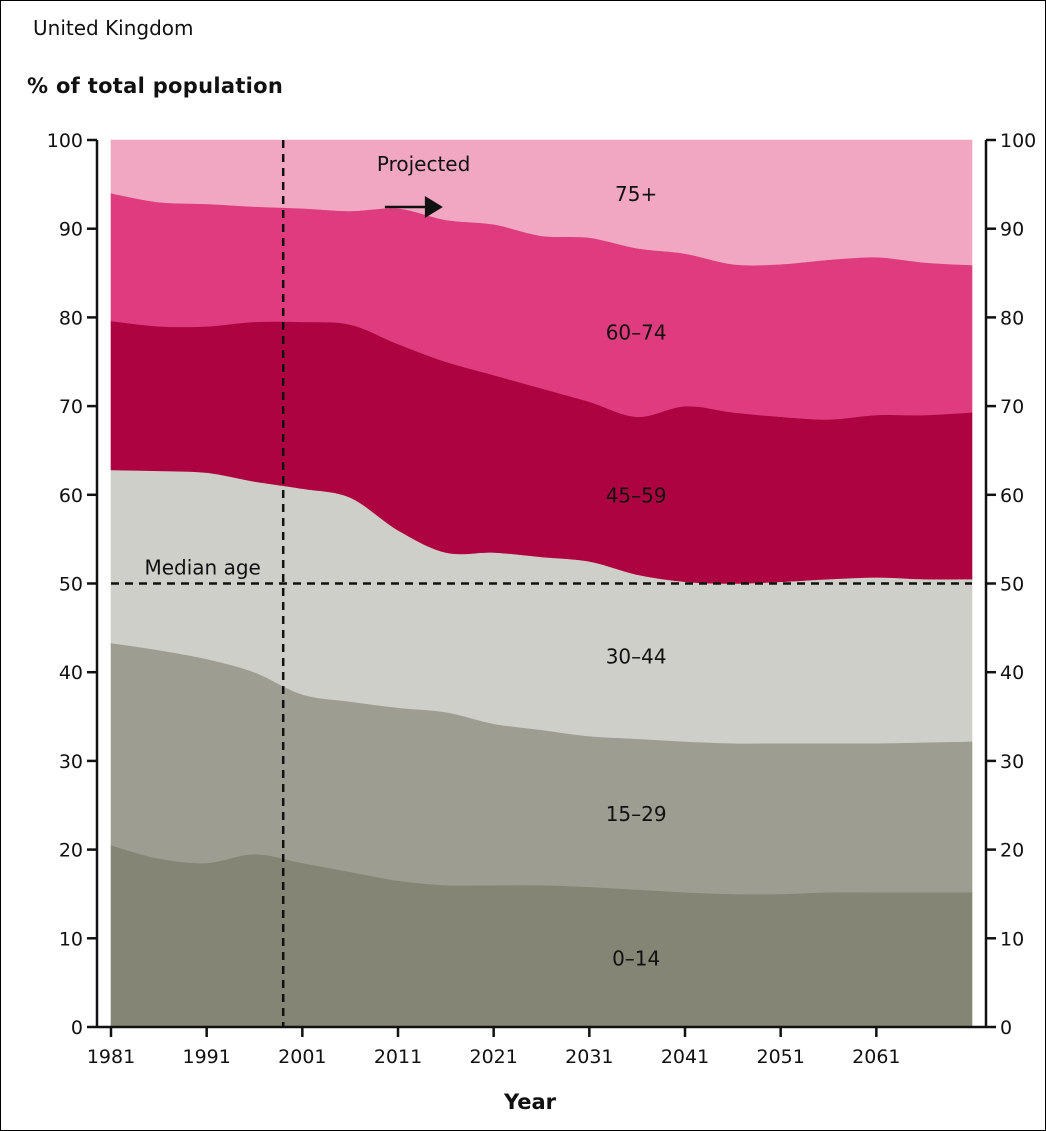 The height and width of the screenshot is (1131, 1046). What do you see at coordinates (71, 851) in the screenshot?
I see `y-tick-label-left: 20` at bounding box center [71, 851].